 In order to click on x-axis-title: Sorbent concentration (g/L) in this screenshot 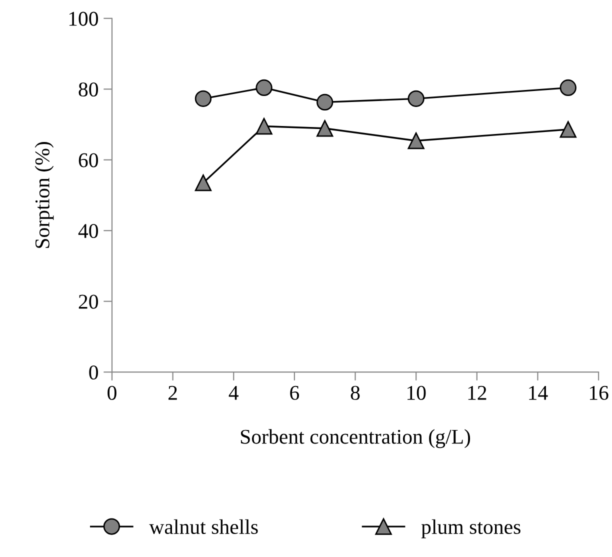, I will do `click(355, 438)`.